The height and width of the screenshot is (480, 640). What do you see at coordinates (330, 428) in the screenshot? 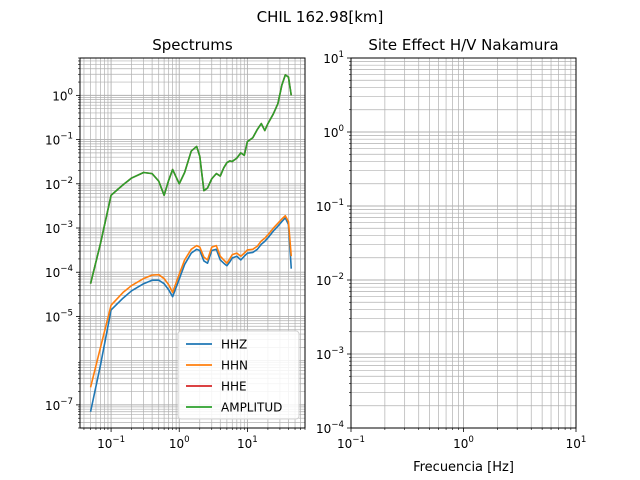
I see `site-effect-y-tick-label: 10⁻⁴` at bounding box center [330, 428].